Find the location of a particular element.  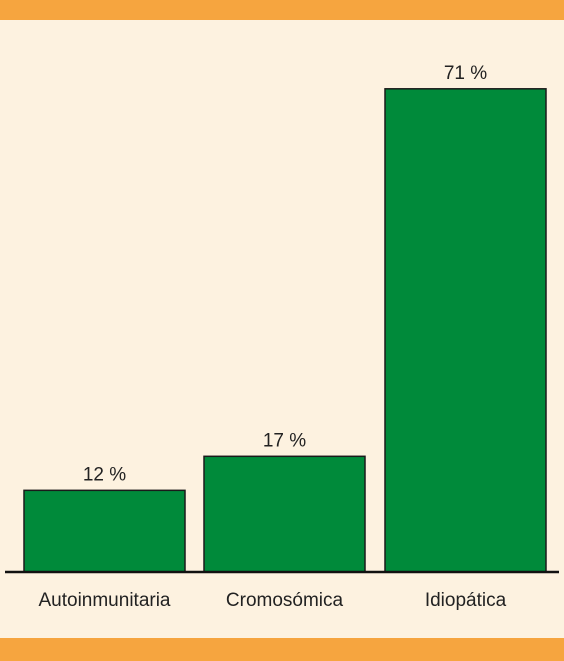

bar-autoinmunitaria is located at coordinates (104, 531).